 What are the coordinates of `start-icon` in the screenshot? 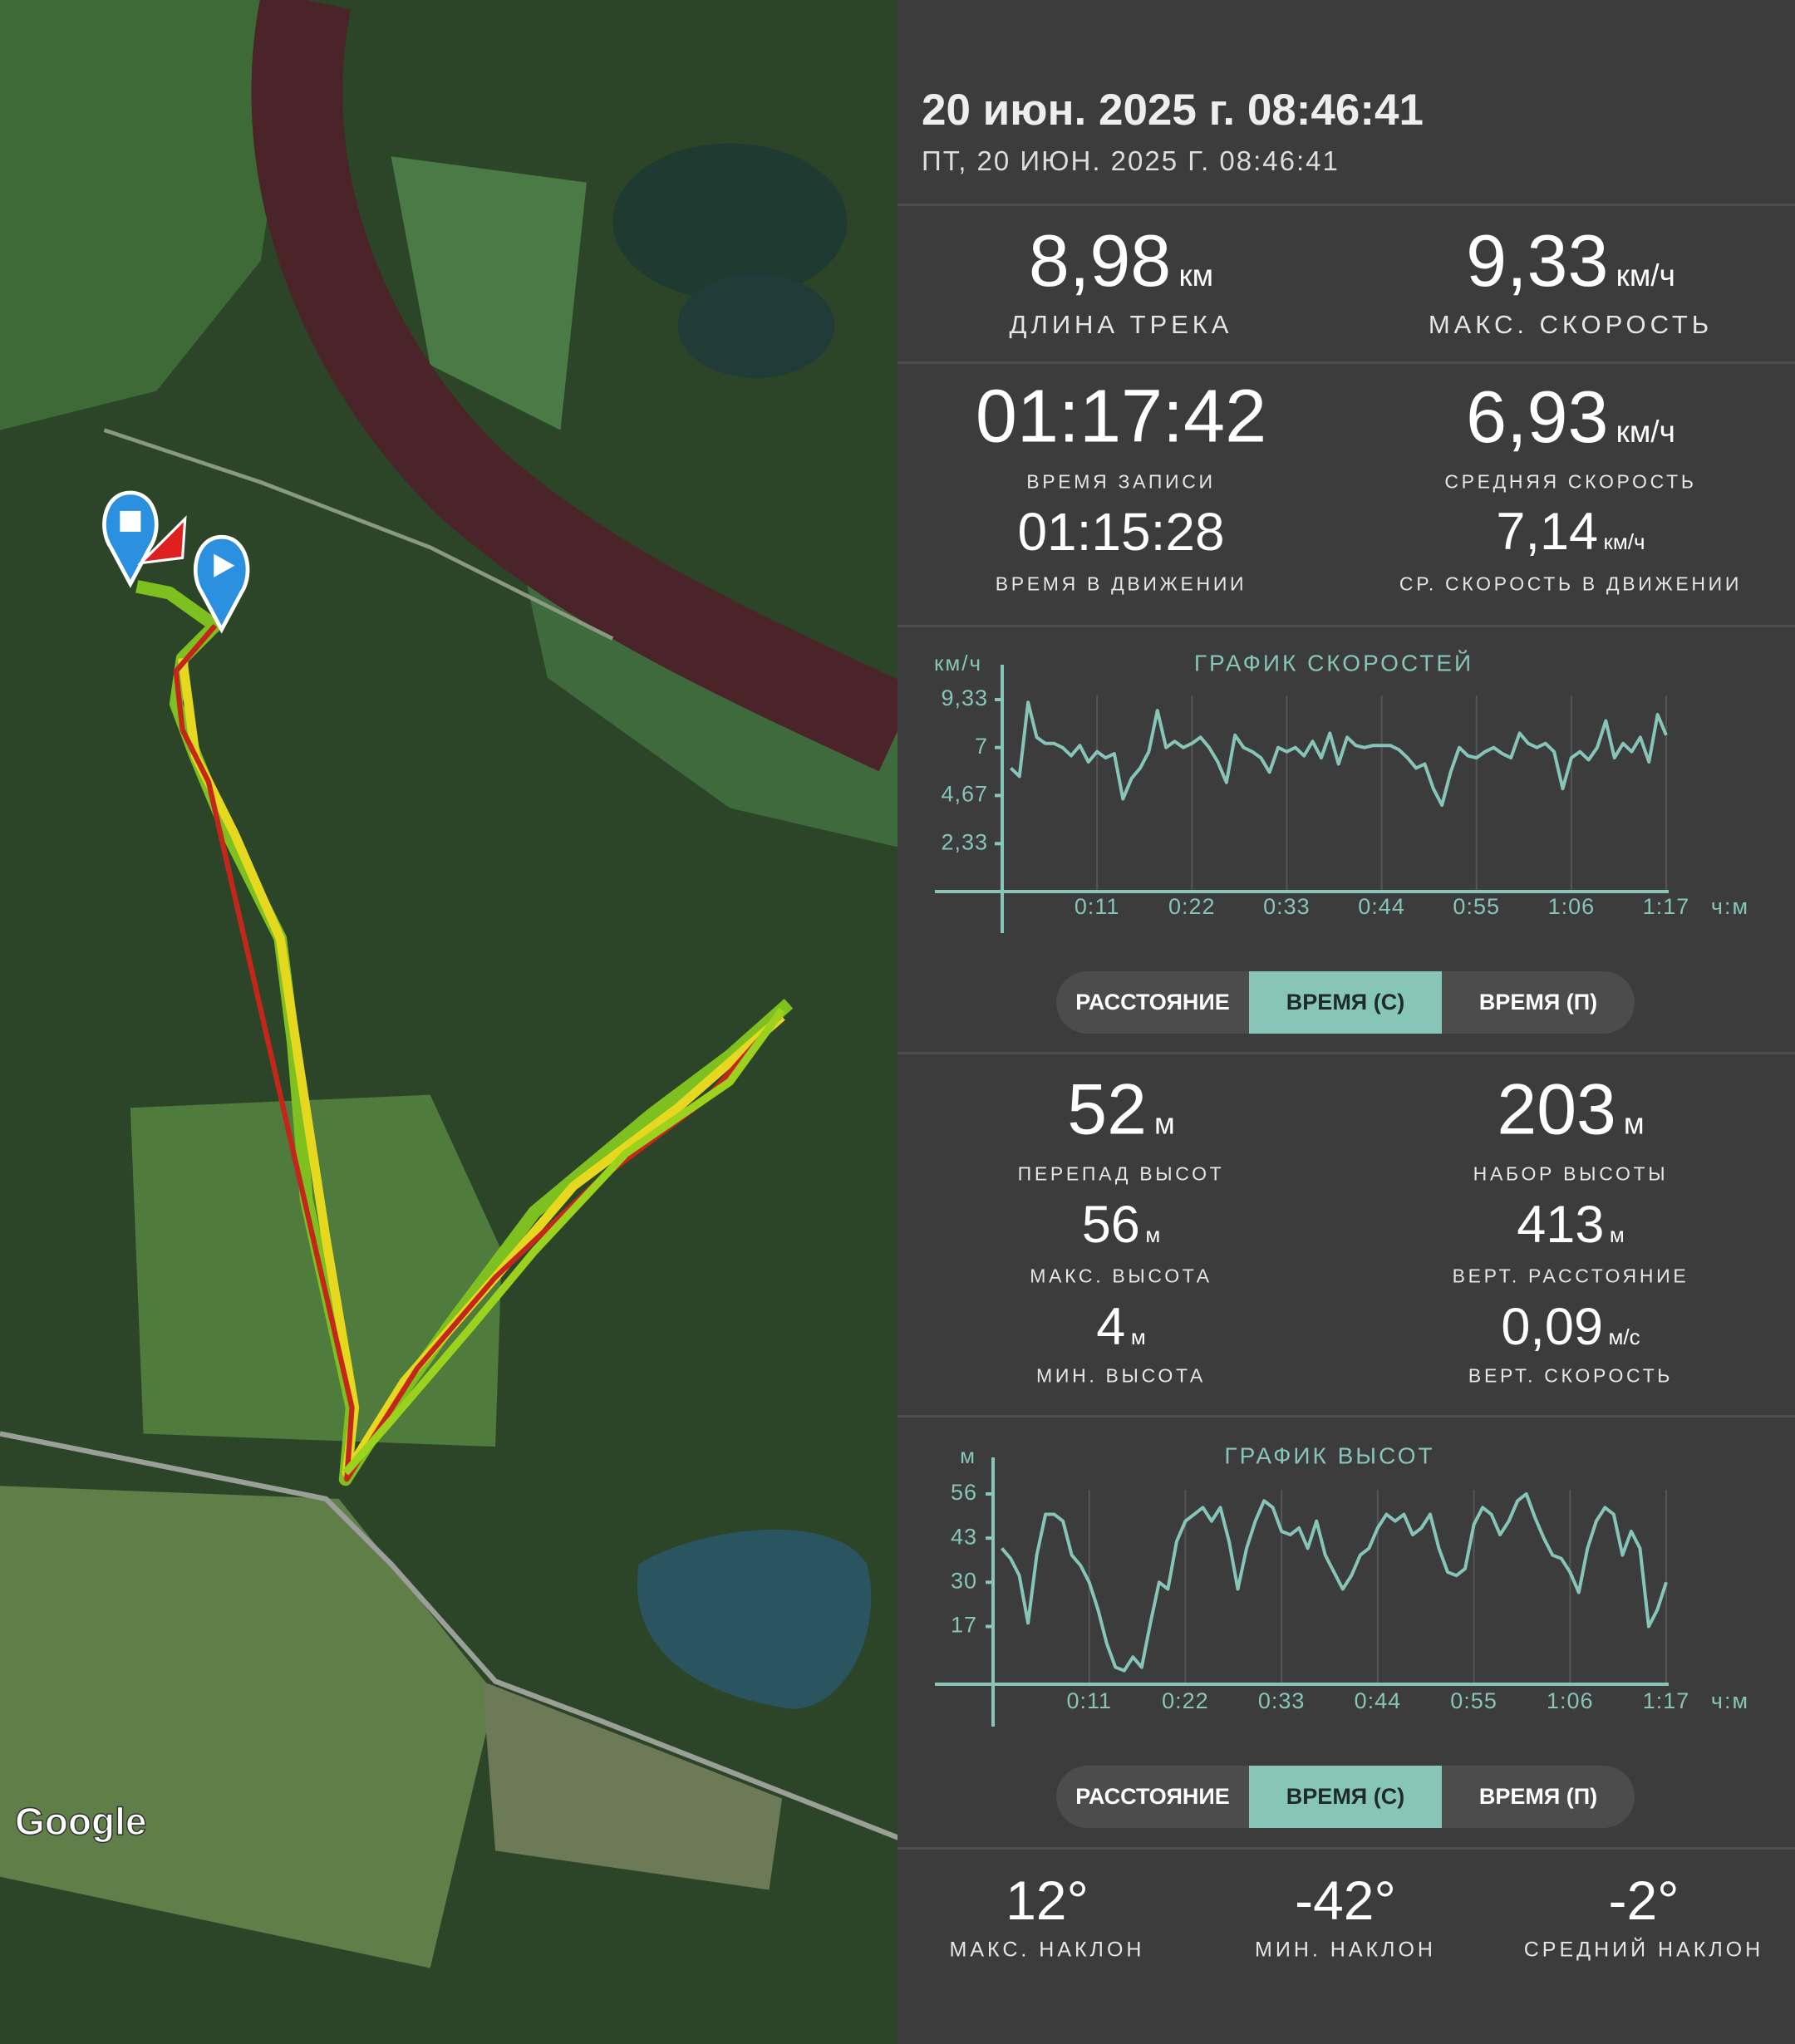 It's located at (224, 565).